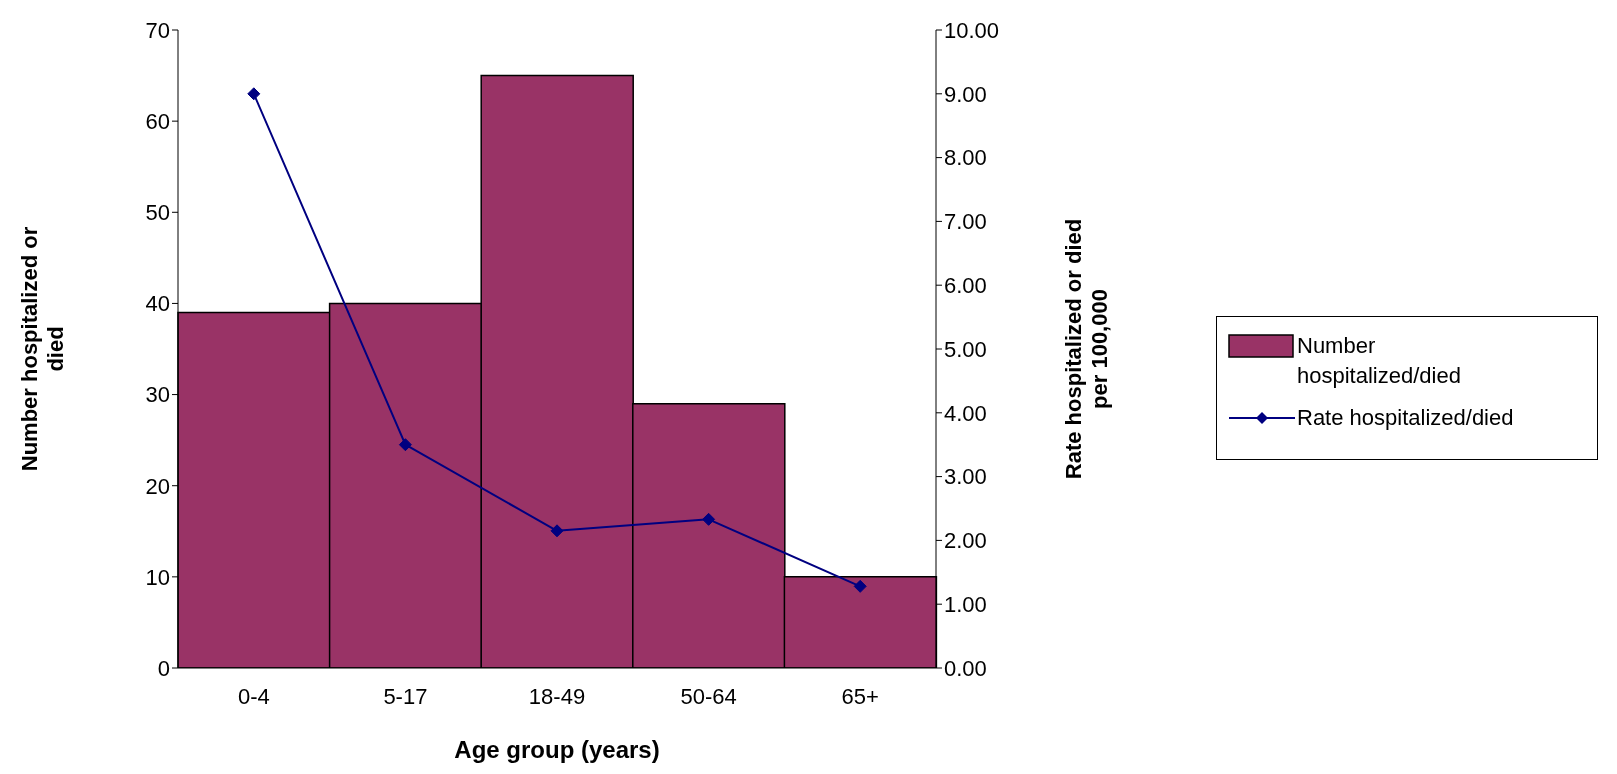 This screenshot has height=774, width=1617. What do you see at coordinates (965, 286) in the screenshot?
I see `y2-tick-label: 6.00` at bounding box center [965, 286].